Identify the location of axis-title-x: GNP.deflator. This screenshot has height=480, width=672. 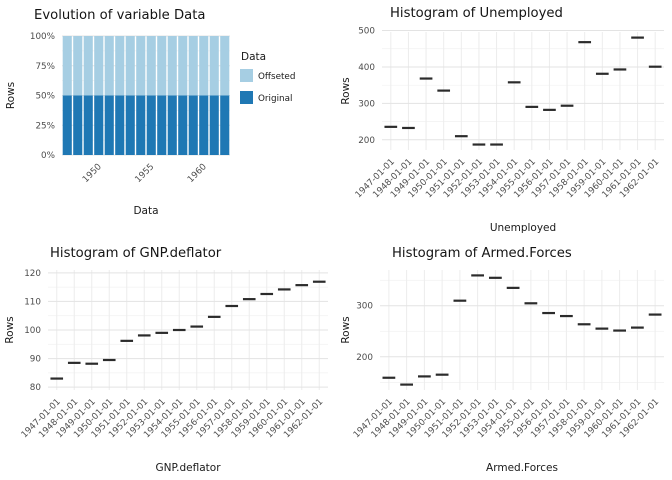
(188, 468).